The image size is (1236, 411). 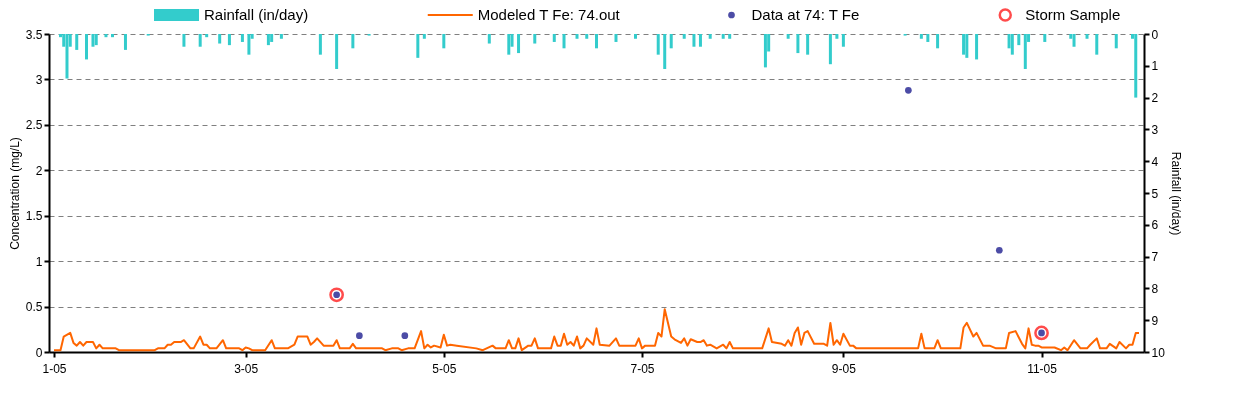 I want to click on y-tick-label: 3.5, so click(x=34, y=34).